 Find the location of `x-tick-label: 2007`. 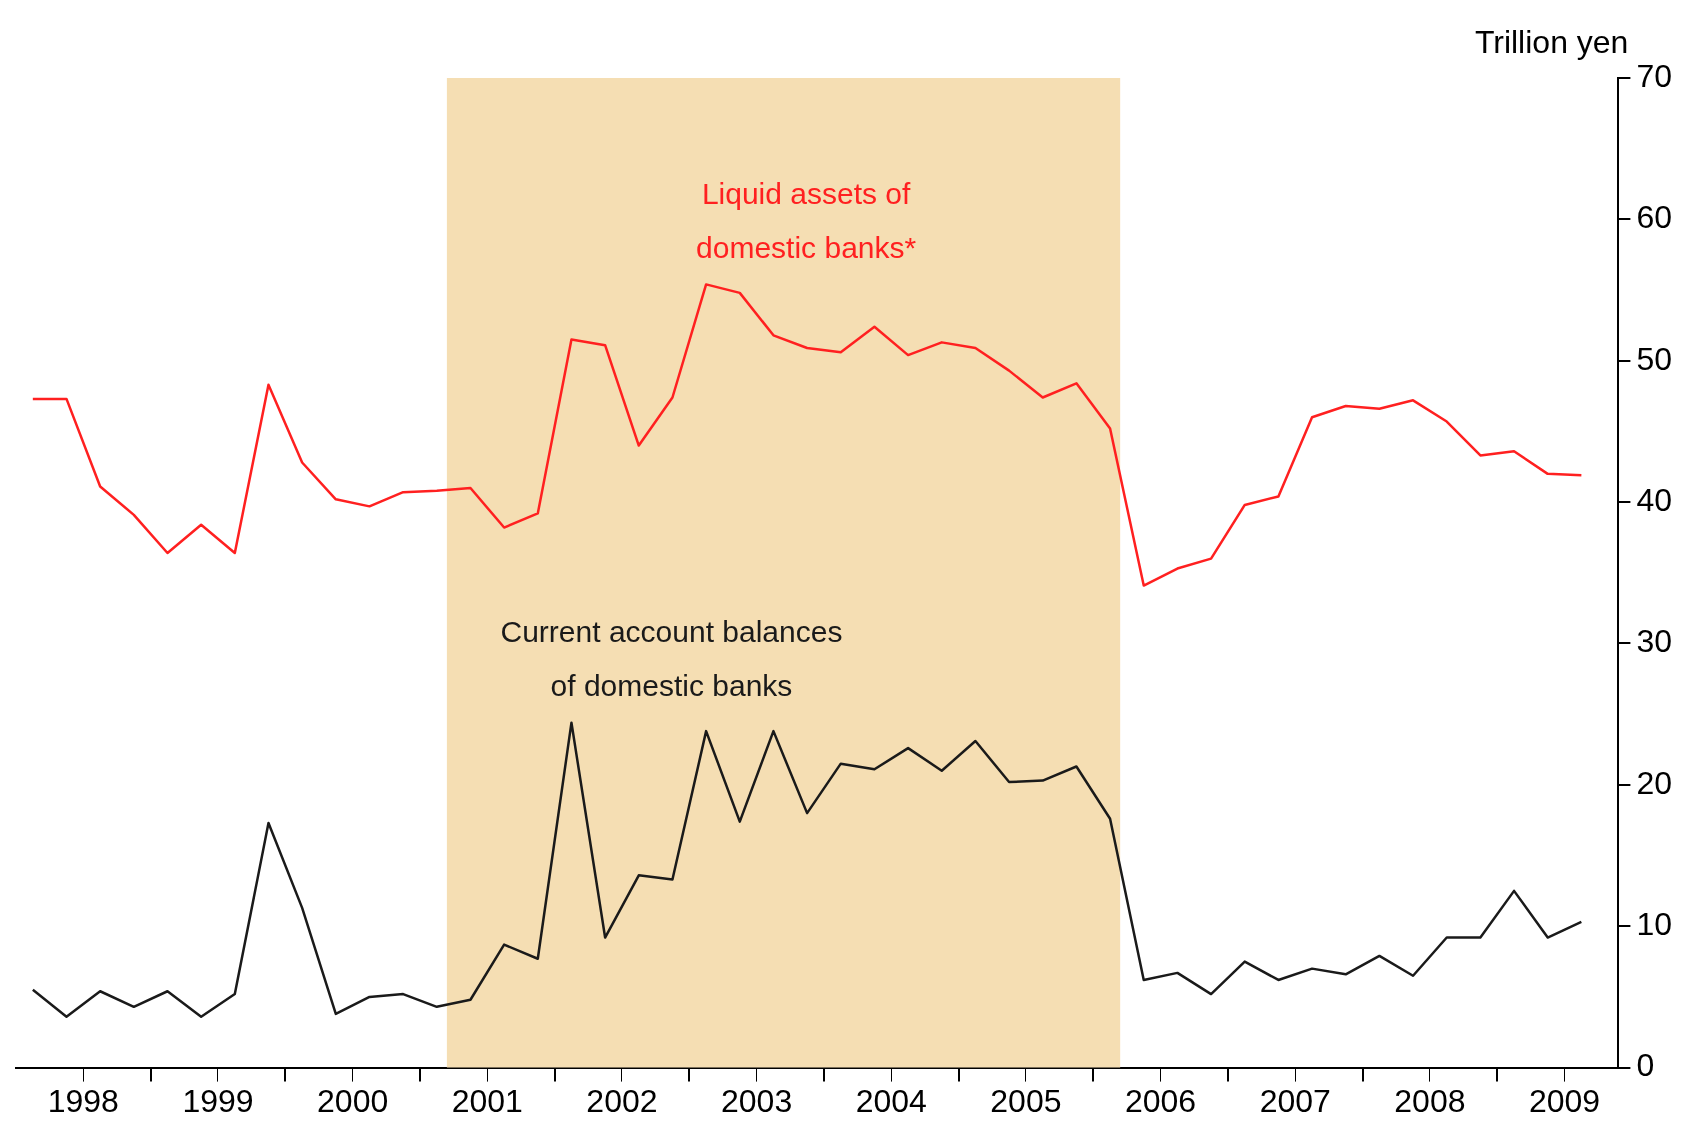

x-tick-label: 2007 is located at coordinates (1295, 1100).